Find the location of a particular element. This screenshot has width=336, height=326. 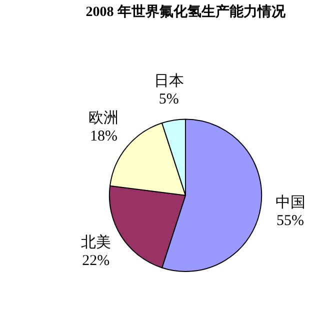

slice-label: 北美 is located at coordinates (95, 243).